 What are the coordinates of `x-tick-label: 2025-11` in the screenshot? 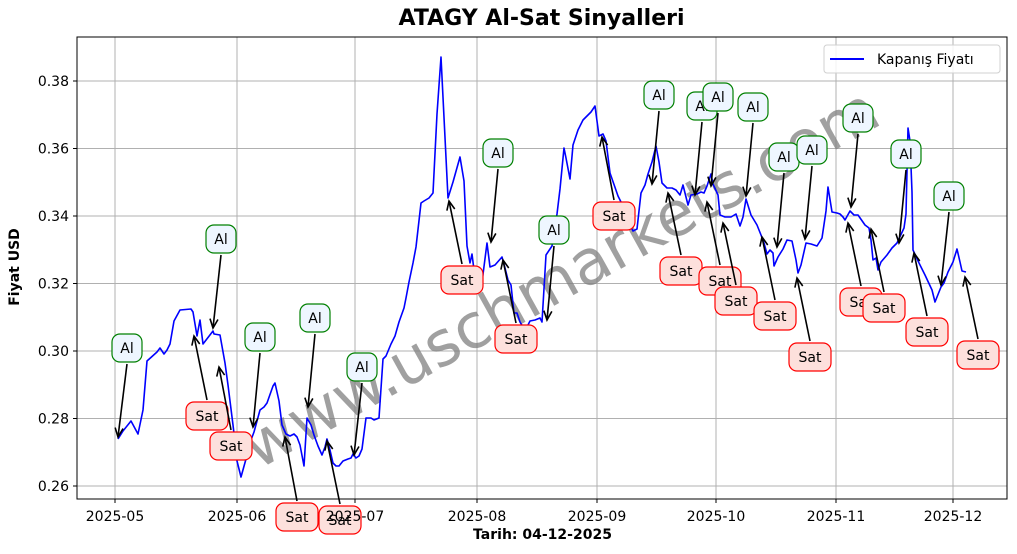 It's located at (836, 517).